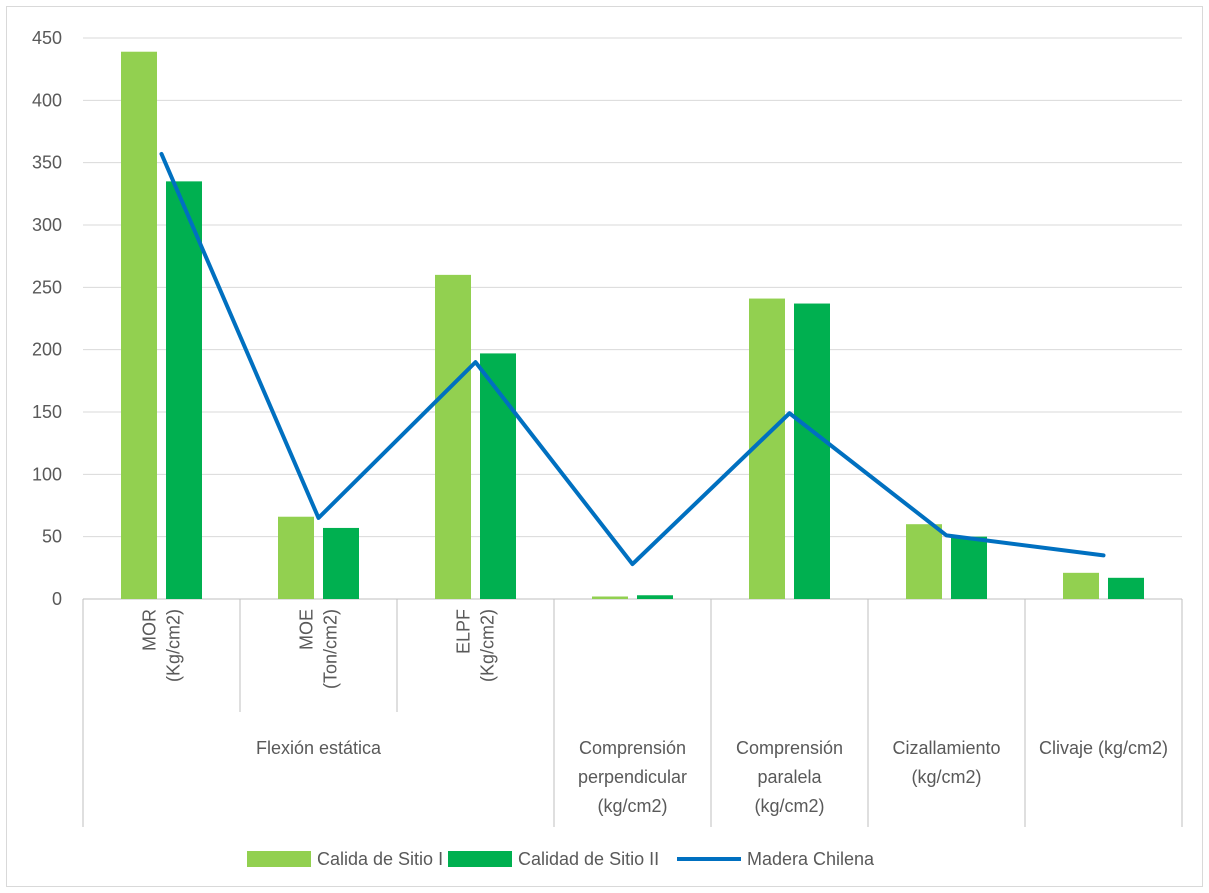  I want to click on y-tick-label: 150, so click(47, 412).